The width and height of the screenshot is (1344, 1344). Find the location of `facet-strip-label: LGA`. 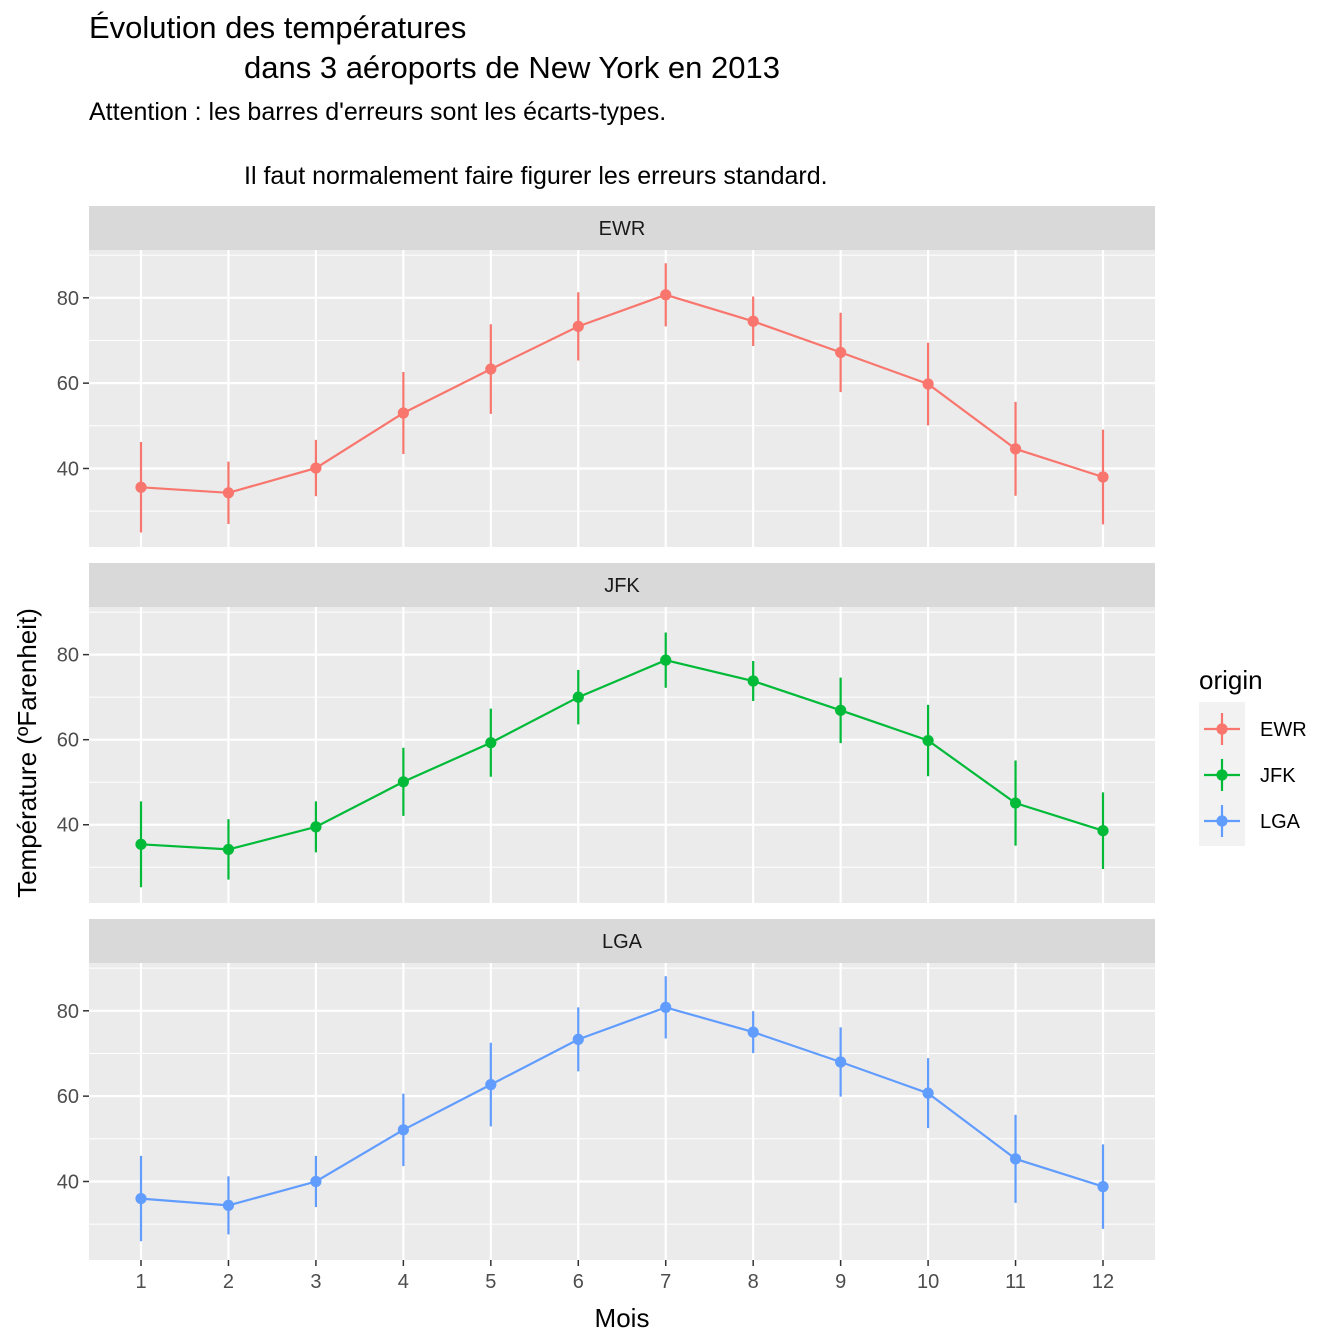

facet-strip-label: LGA is located at coordinates (622, 942).